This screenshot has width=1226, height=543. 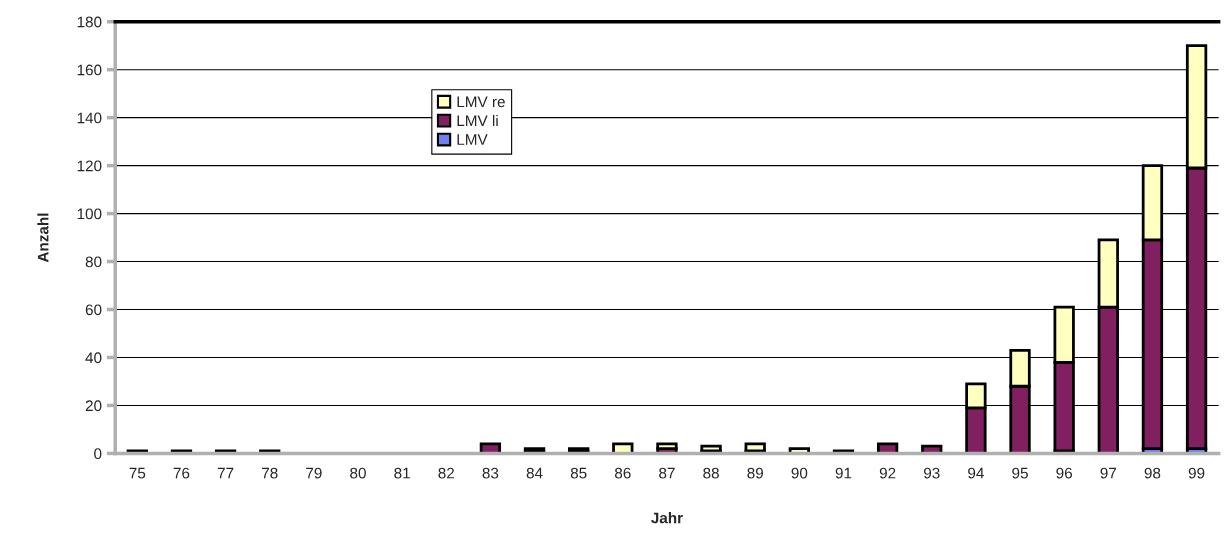 I want to click on x-tick-label: 82, so click(x=446, y=473).